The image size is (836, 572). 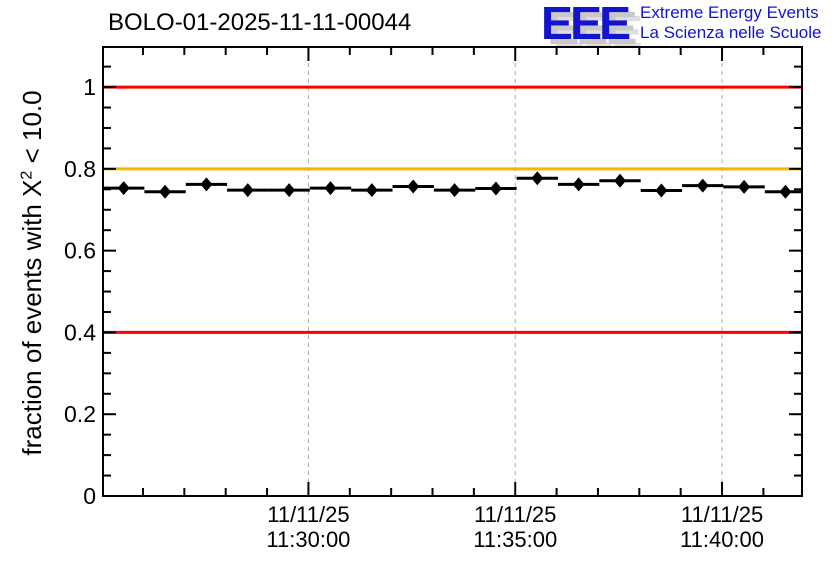 I want to click on y-tick-label: 0, so click(x=89, y=496).